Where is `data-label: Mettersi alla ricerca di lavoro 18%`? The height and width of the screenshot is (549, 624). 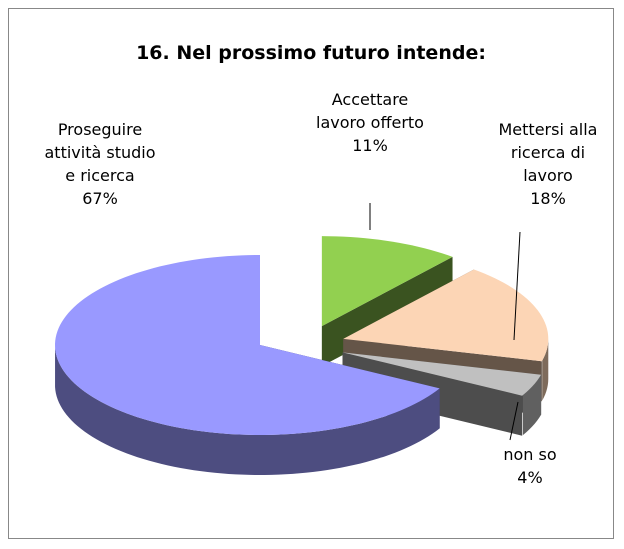 data-label: Mettersi alla ricerca di lavoro 18% is located at coordinates (548, 164).